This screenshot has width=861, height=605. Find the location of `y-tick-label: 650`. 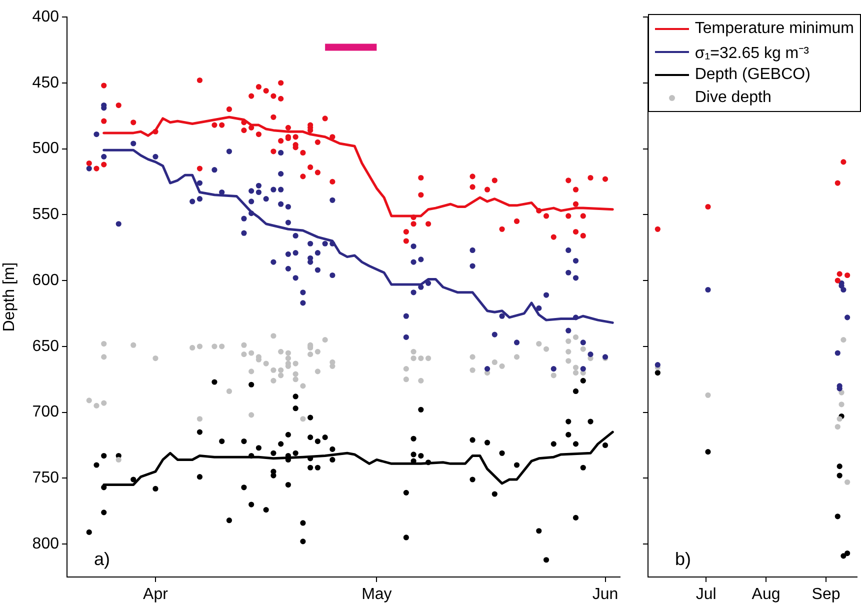

y-tick-label: 650 is located at coordinates (46, 346).